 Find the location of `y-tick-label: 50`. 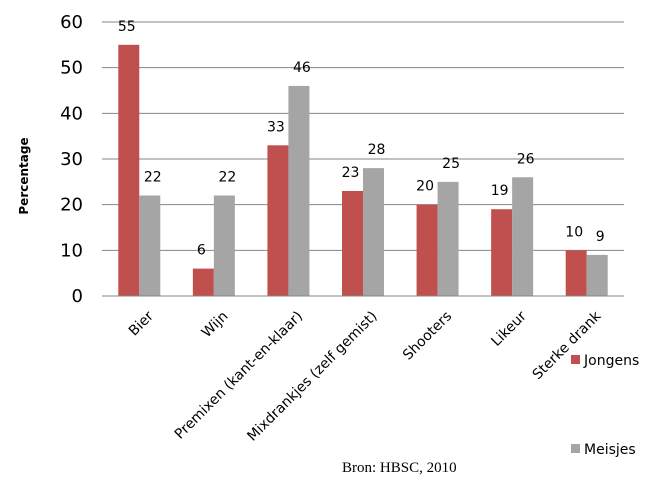

y-tick-label: 50 is located at coordinates (71, 68).